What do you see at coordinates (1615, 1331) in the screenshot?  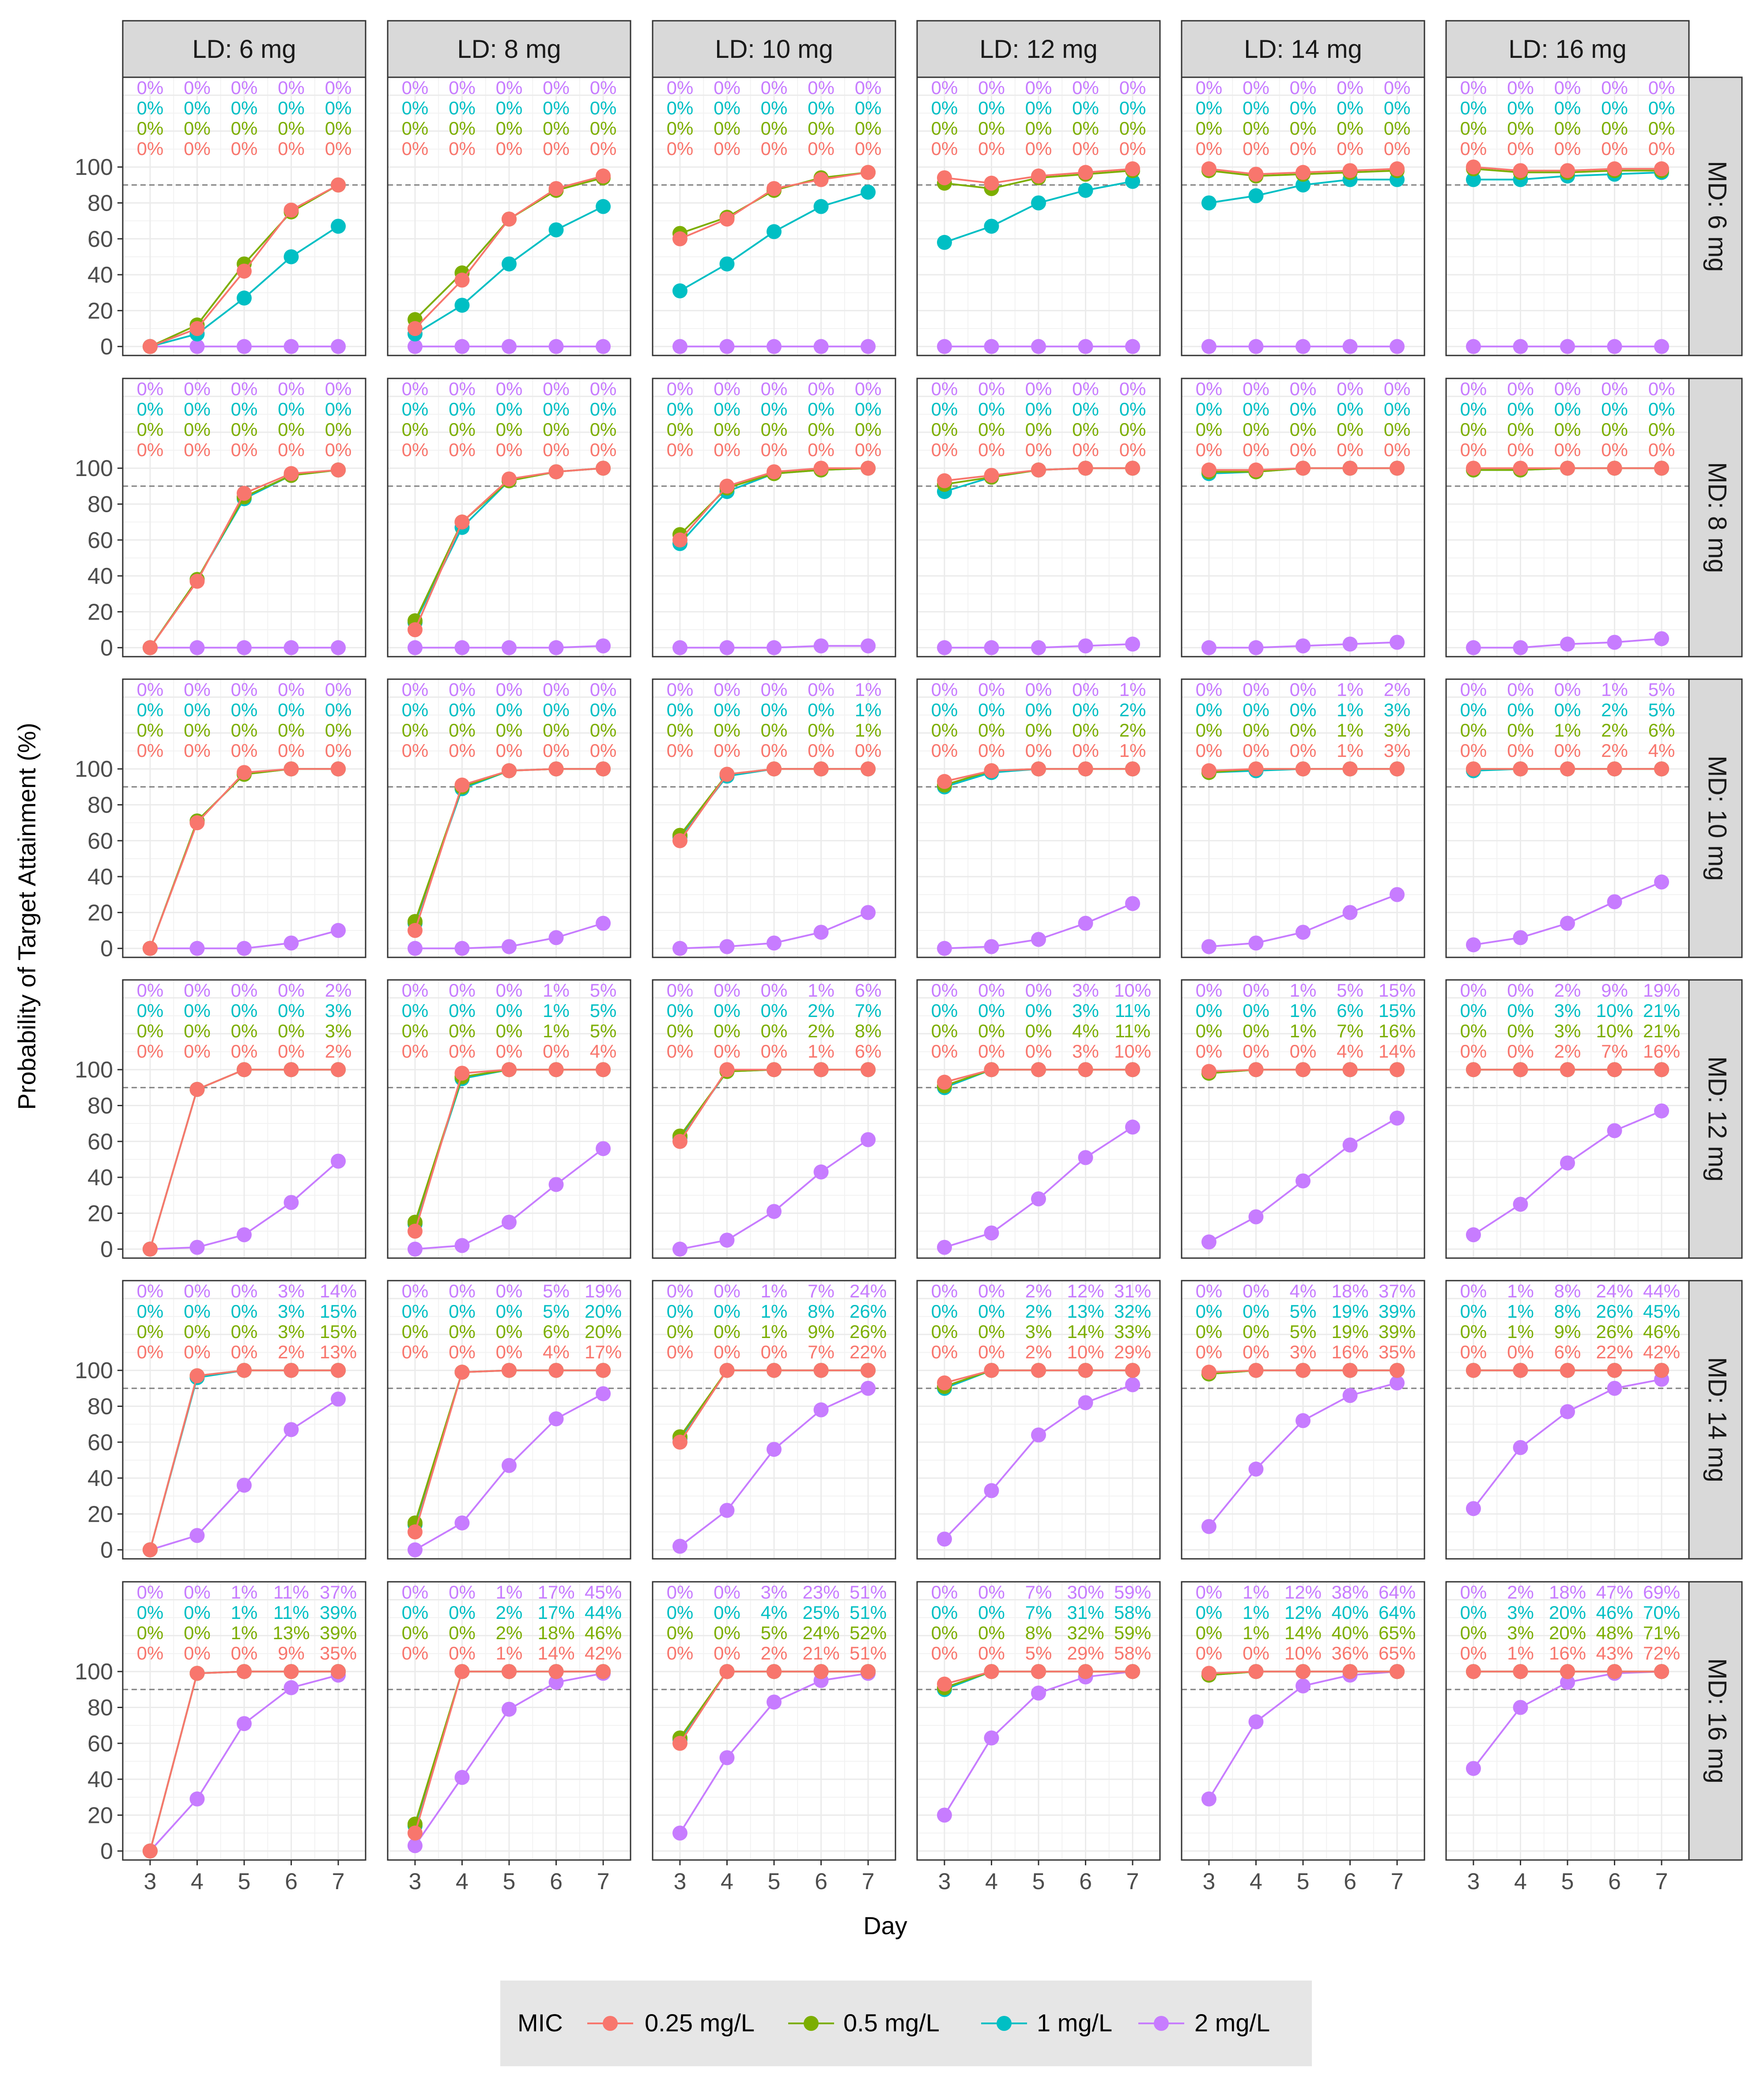 I see `percent-label: 26%` at bounding box center [1615, 1331].